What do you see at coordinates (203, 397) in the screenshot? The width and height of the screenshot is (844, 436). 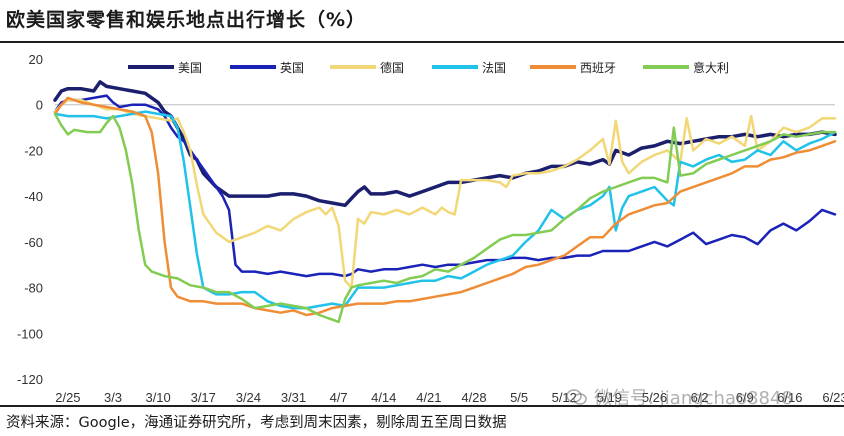 I see `x-tick-label: 3/17` at bounding box center [203, 397].